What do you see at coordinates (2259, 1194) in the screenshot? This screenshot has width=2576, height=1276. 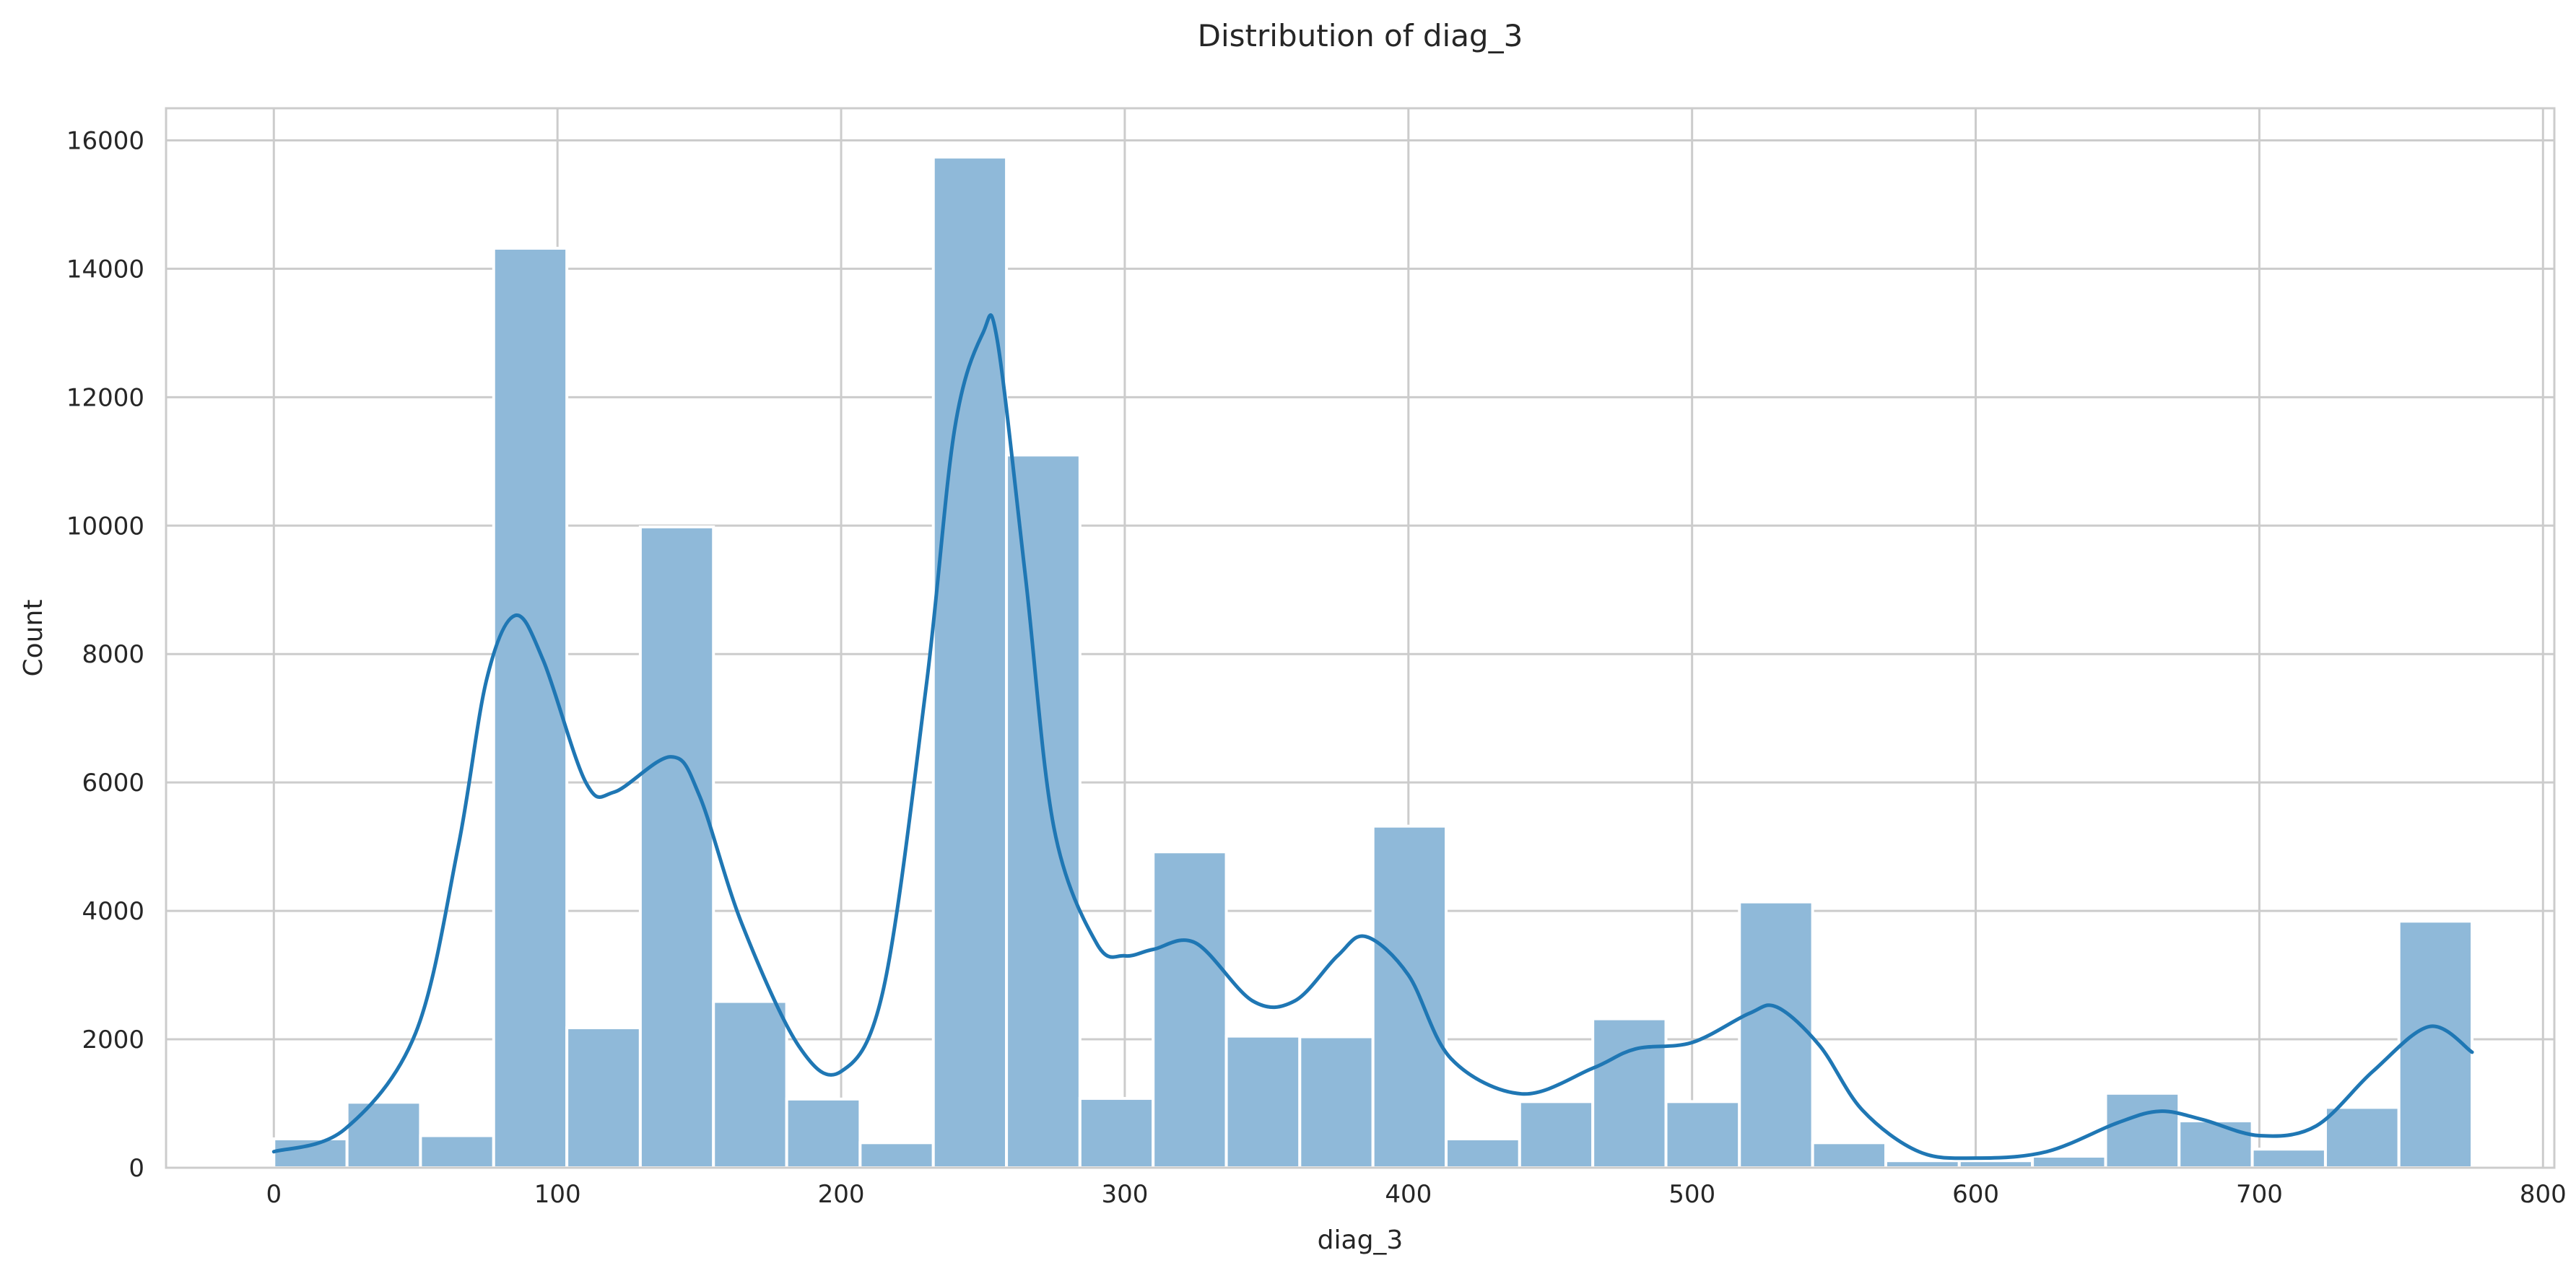 I see `x-tick-label: 700` at bounding box center [2259, 1194].